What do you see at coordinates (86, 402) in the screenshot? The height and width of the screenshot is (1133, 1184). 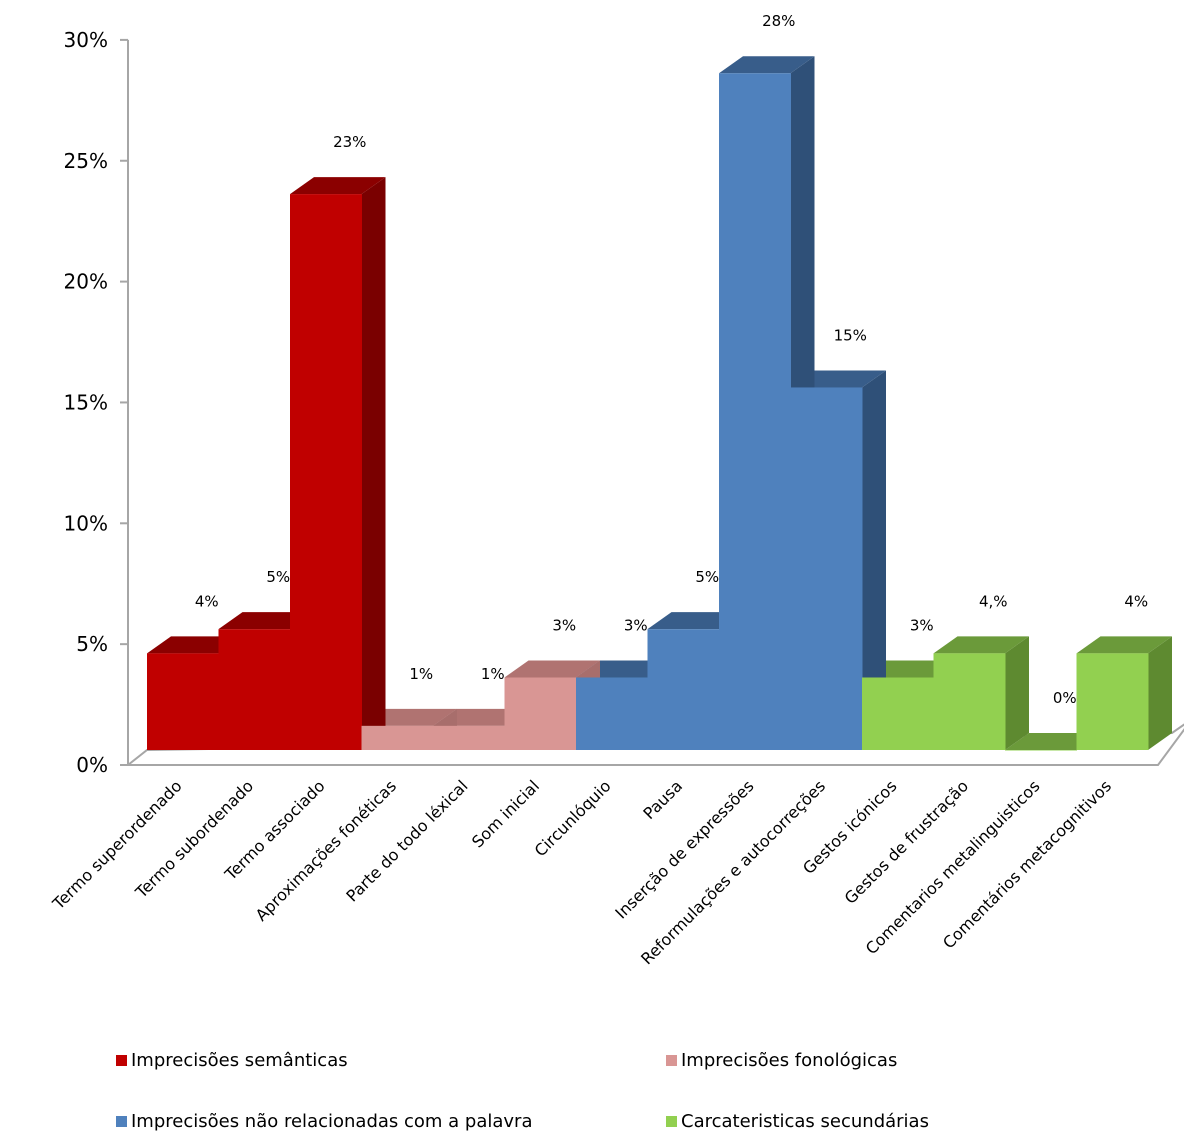 I see `y-tick-label: 15%` at bounding box center [86, 402].